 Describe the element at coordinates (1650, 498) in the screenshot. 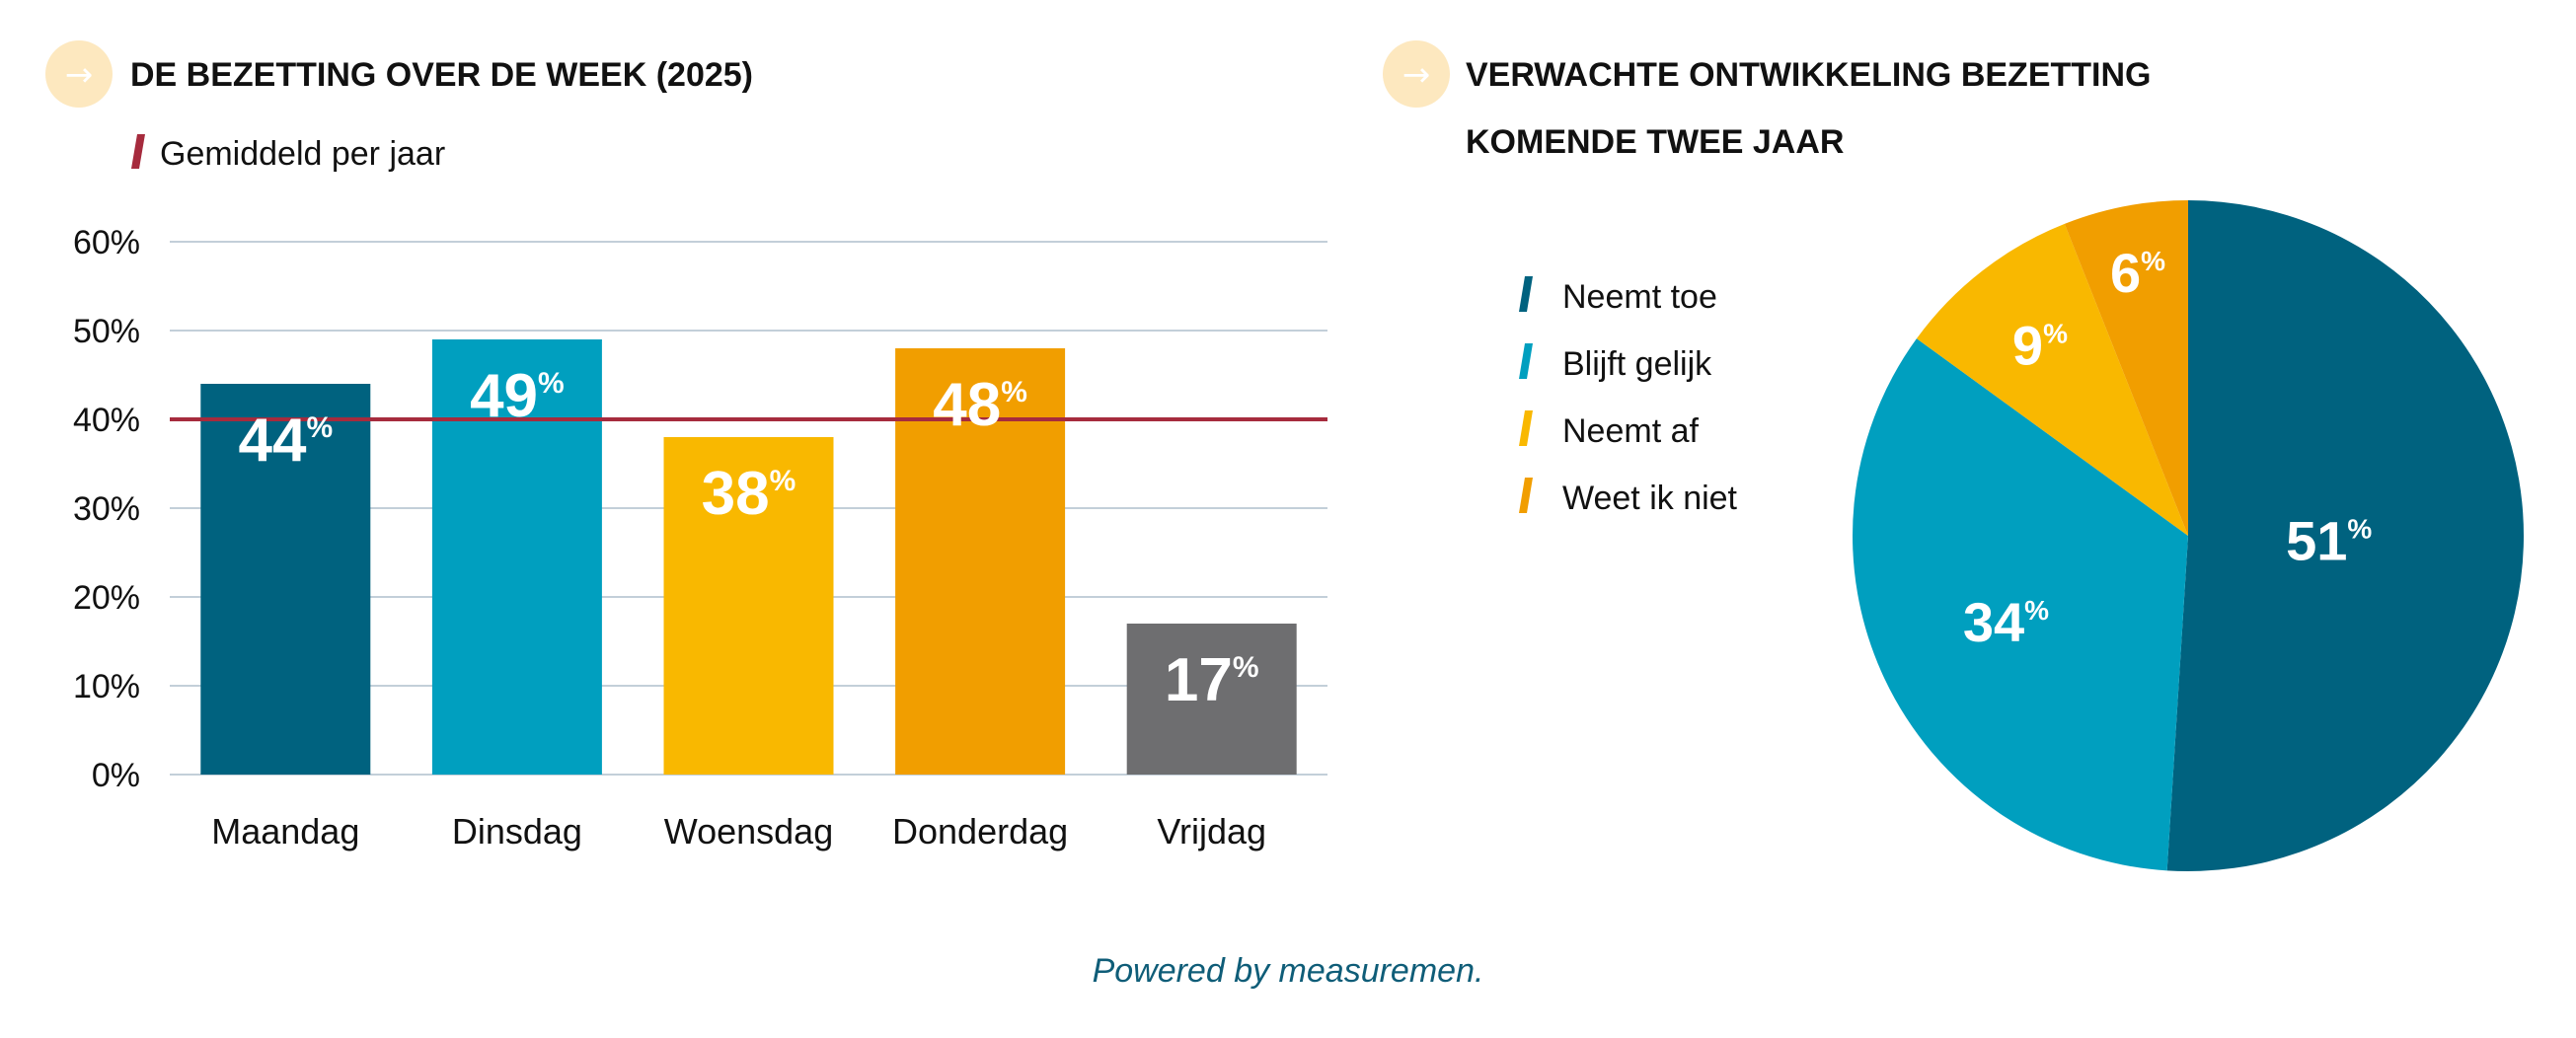

I see `legend-label: Weet ik niet` at that location.